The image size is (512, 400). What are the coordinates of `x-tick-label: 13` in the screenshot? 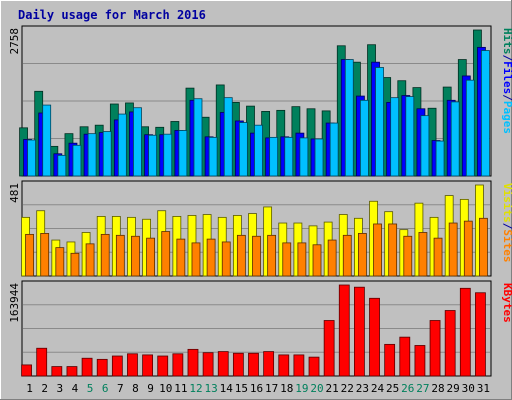 It's located at (210, 388).